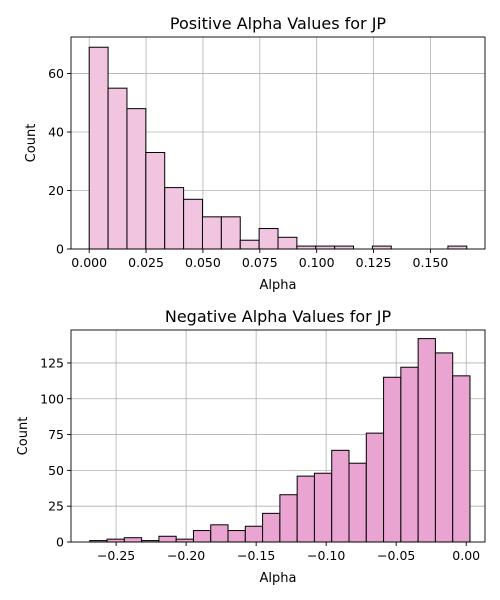 The image size is (500, 600). What do you see at coordinates (56, 470) in the screenshot?
I see `y-tick-label: 50` at bounding box center [56, 470].